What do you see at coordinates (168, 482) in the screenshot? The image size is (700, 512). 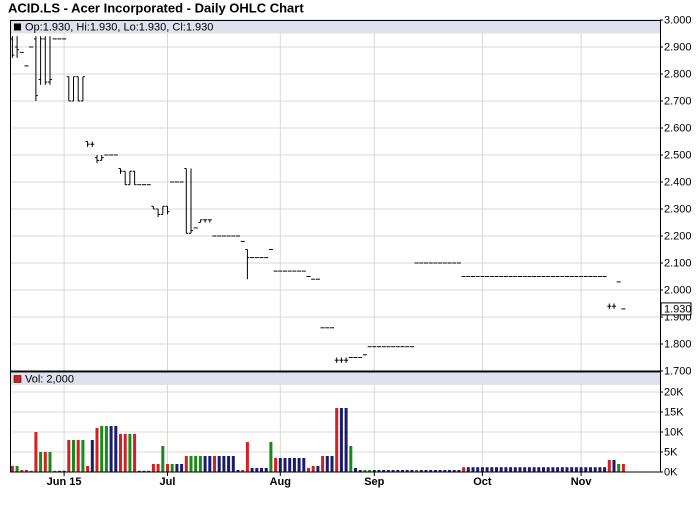 I see `x-tick-label: Jul` at bounding box center [168, 482].